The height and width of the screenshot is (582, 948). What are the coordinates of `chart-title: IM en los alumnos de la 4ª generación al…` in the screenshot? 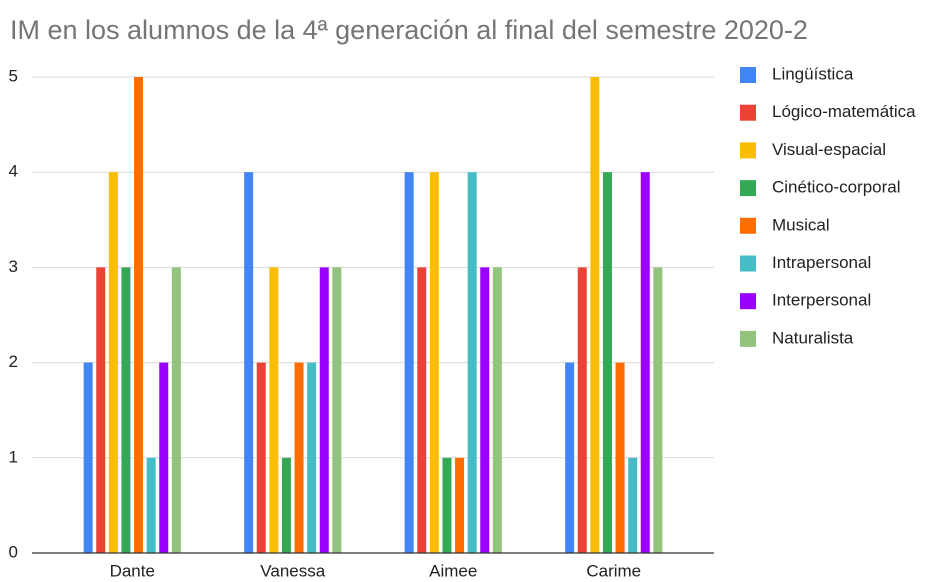 It's located at (409, 30).